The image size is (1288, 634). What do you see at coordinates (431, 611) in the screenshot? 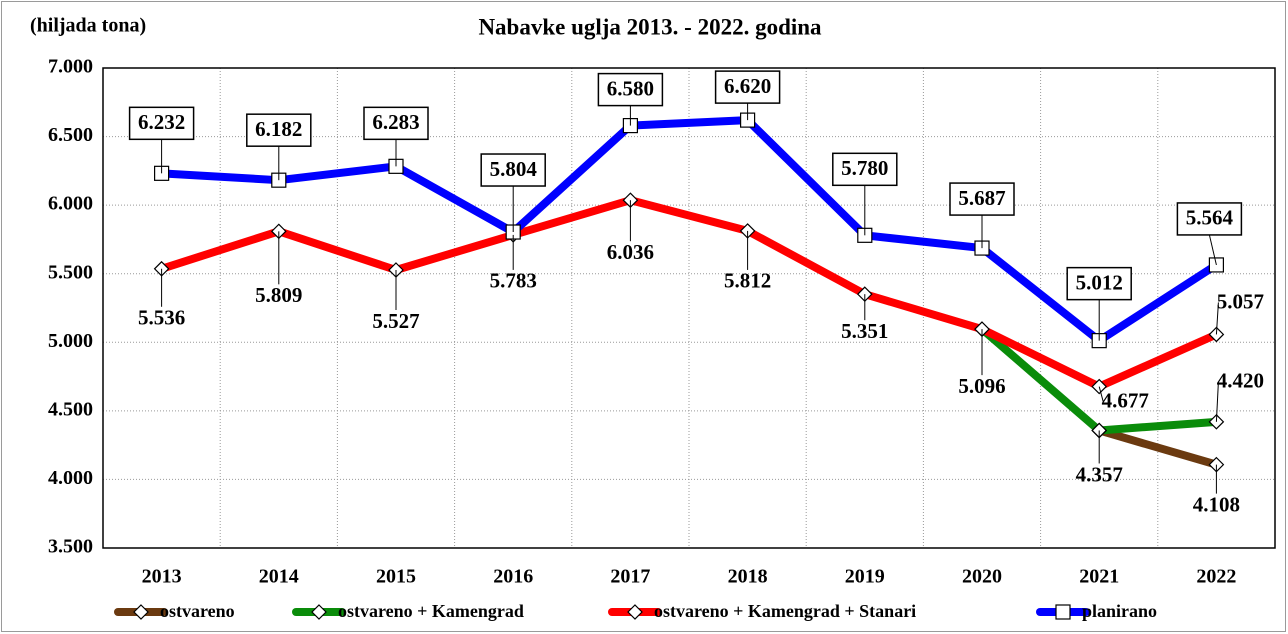
I see `legend-label: ostvareno + Kamengrad` at bounding box center [431, 611].